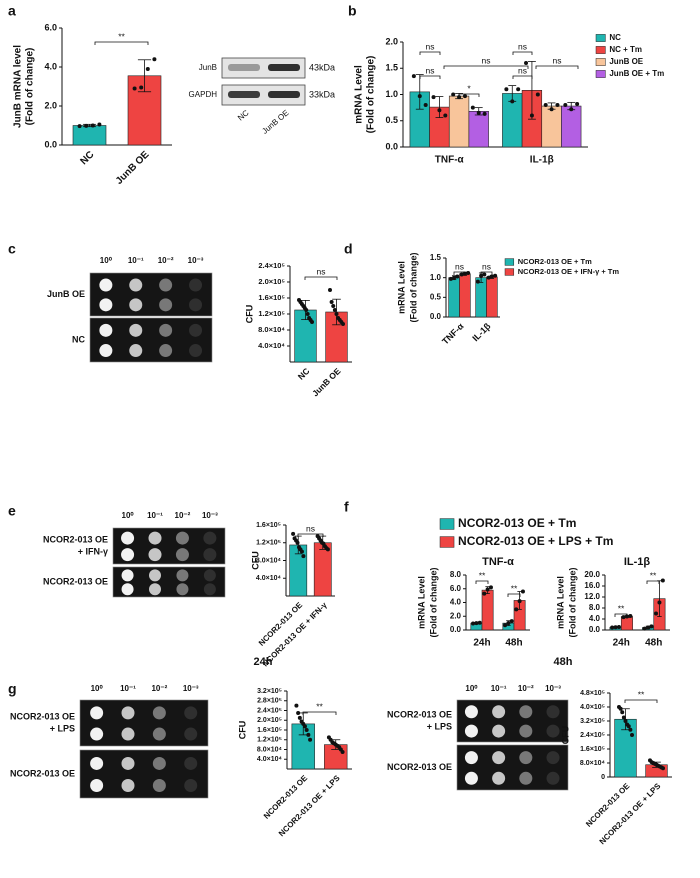 This screenshot has width=700, height=878. Describe the element at coordinates (12, 511) in the screenshot. I see `panel-label: e` at that location.